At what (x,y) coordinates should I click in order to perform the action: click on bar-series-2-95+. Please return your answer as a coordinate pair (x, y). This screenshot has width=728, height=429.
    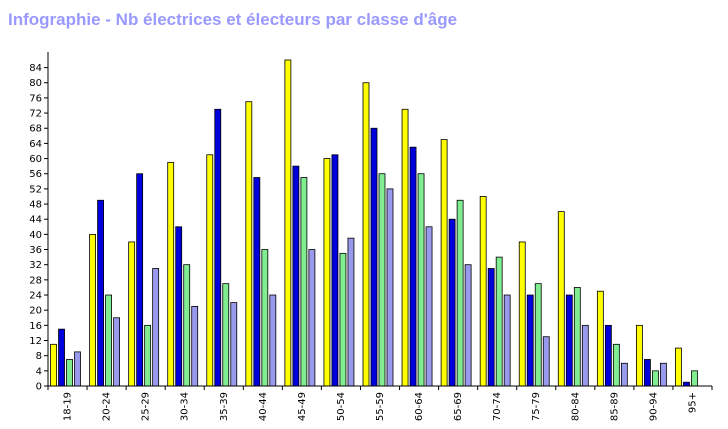
    Looking at the image, I should click on (686, 384).